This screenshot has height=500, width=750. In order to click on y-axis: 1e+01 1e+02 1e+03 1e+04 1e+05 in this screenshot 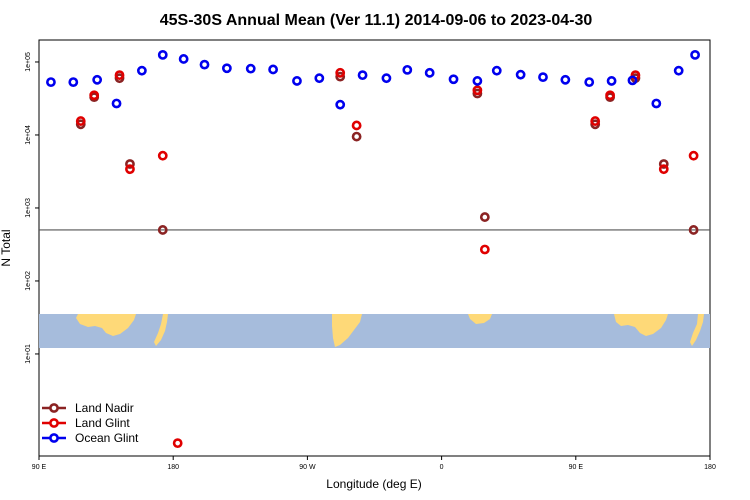, I will do `click(32, 208)`.